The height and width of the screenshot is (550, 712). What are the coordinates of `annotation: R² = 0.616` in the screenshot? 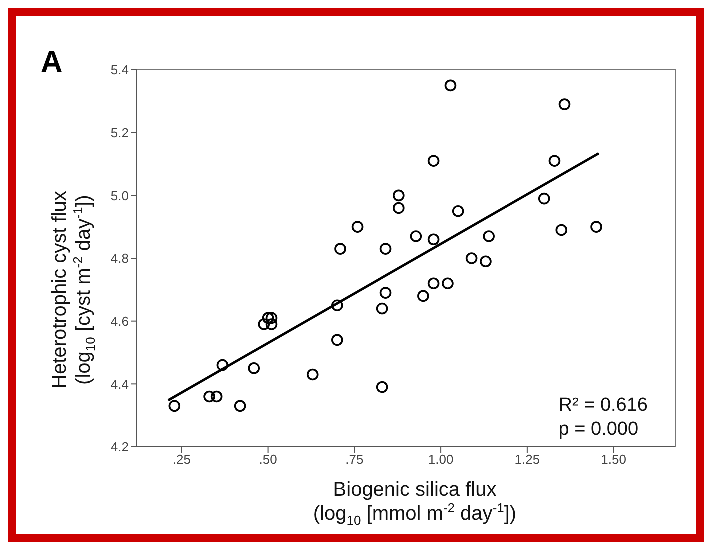 It's located at (603, 406).